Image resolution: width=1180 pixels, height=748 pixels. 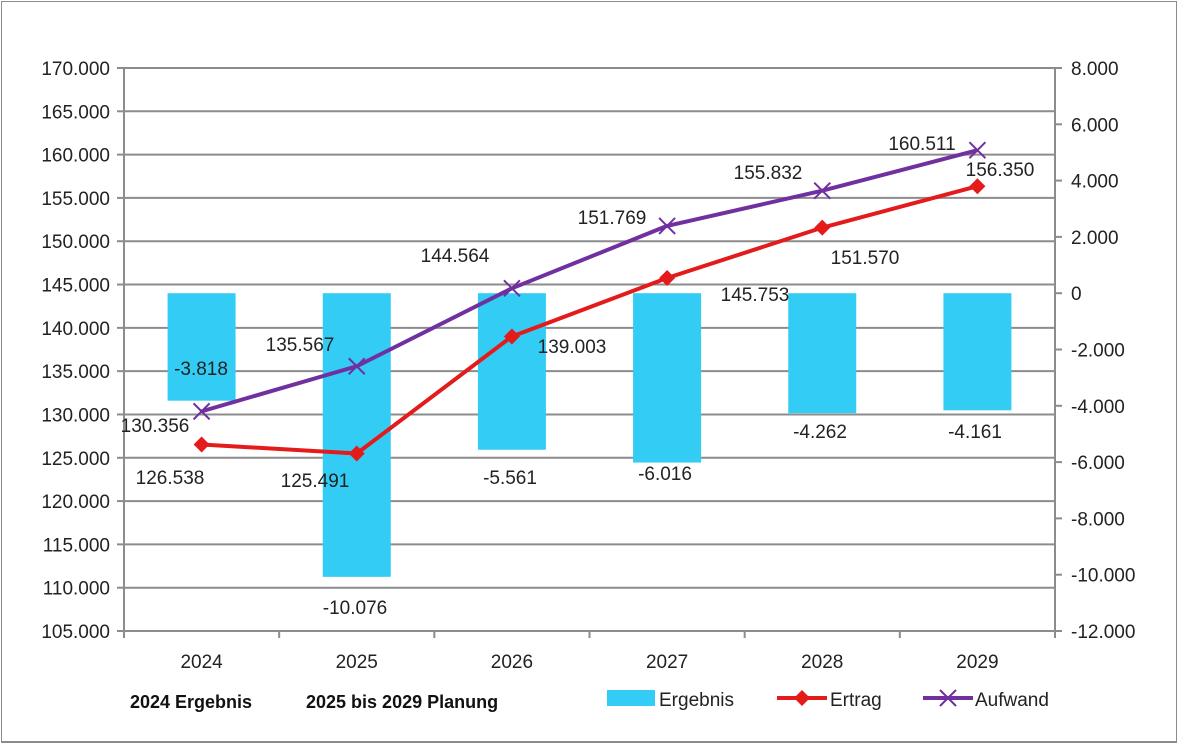 What do you see at coordinates (75, 329) in the screenshot?
I see `left-tick-label: 140.000` at bounding box center [75, 329].